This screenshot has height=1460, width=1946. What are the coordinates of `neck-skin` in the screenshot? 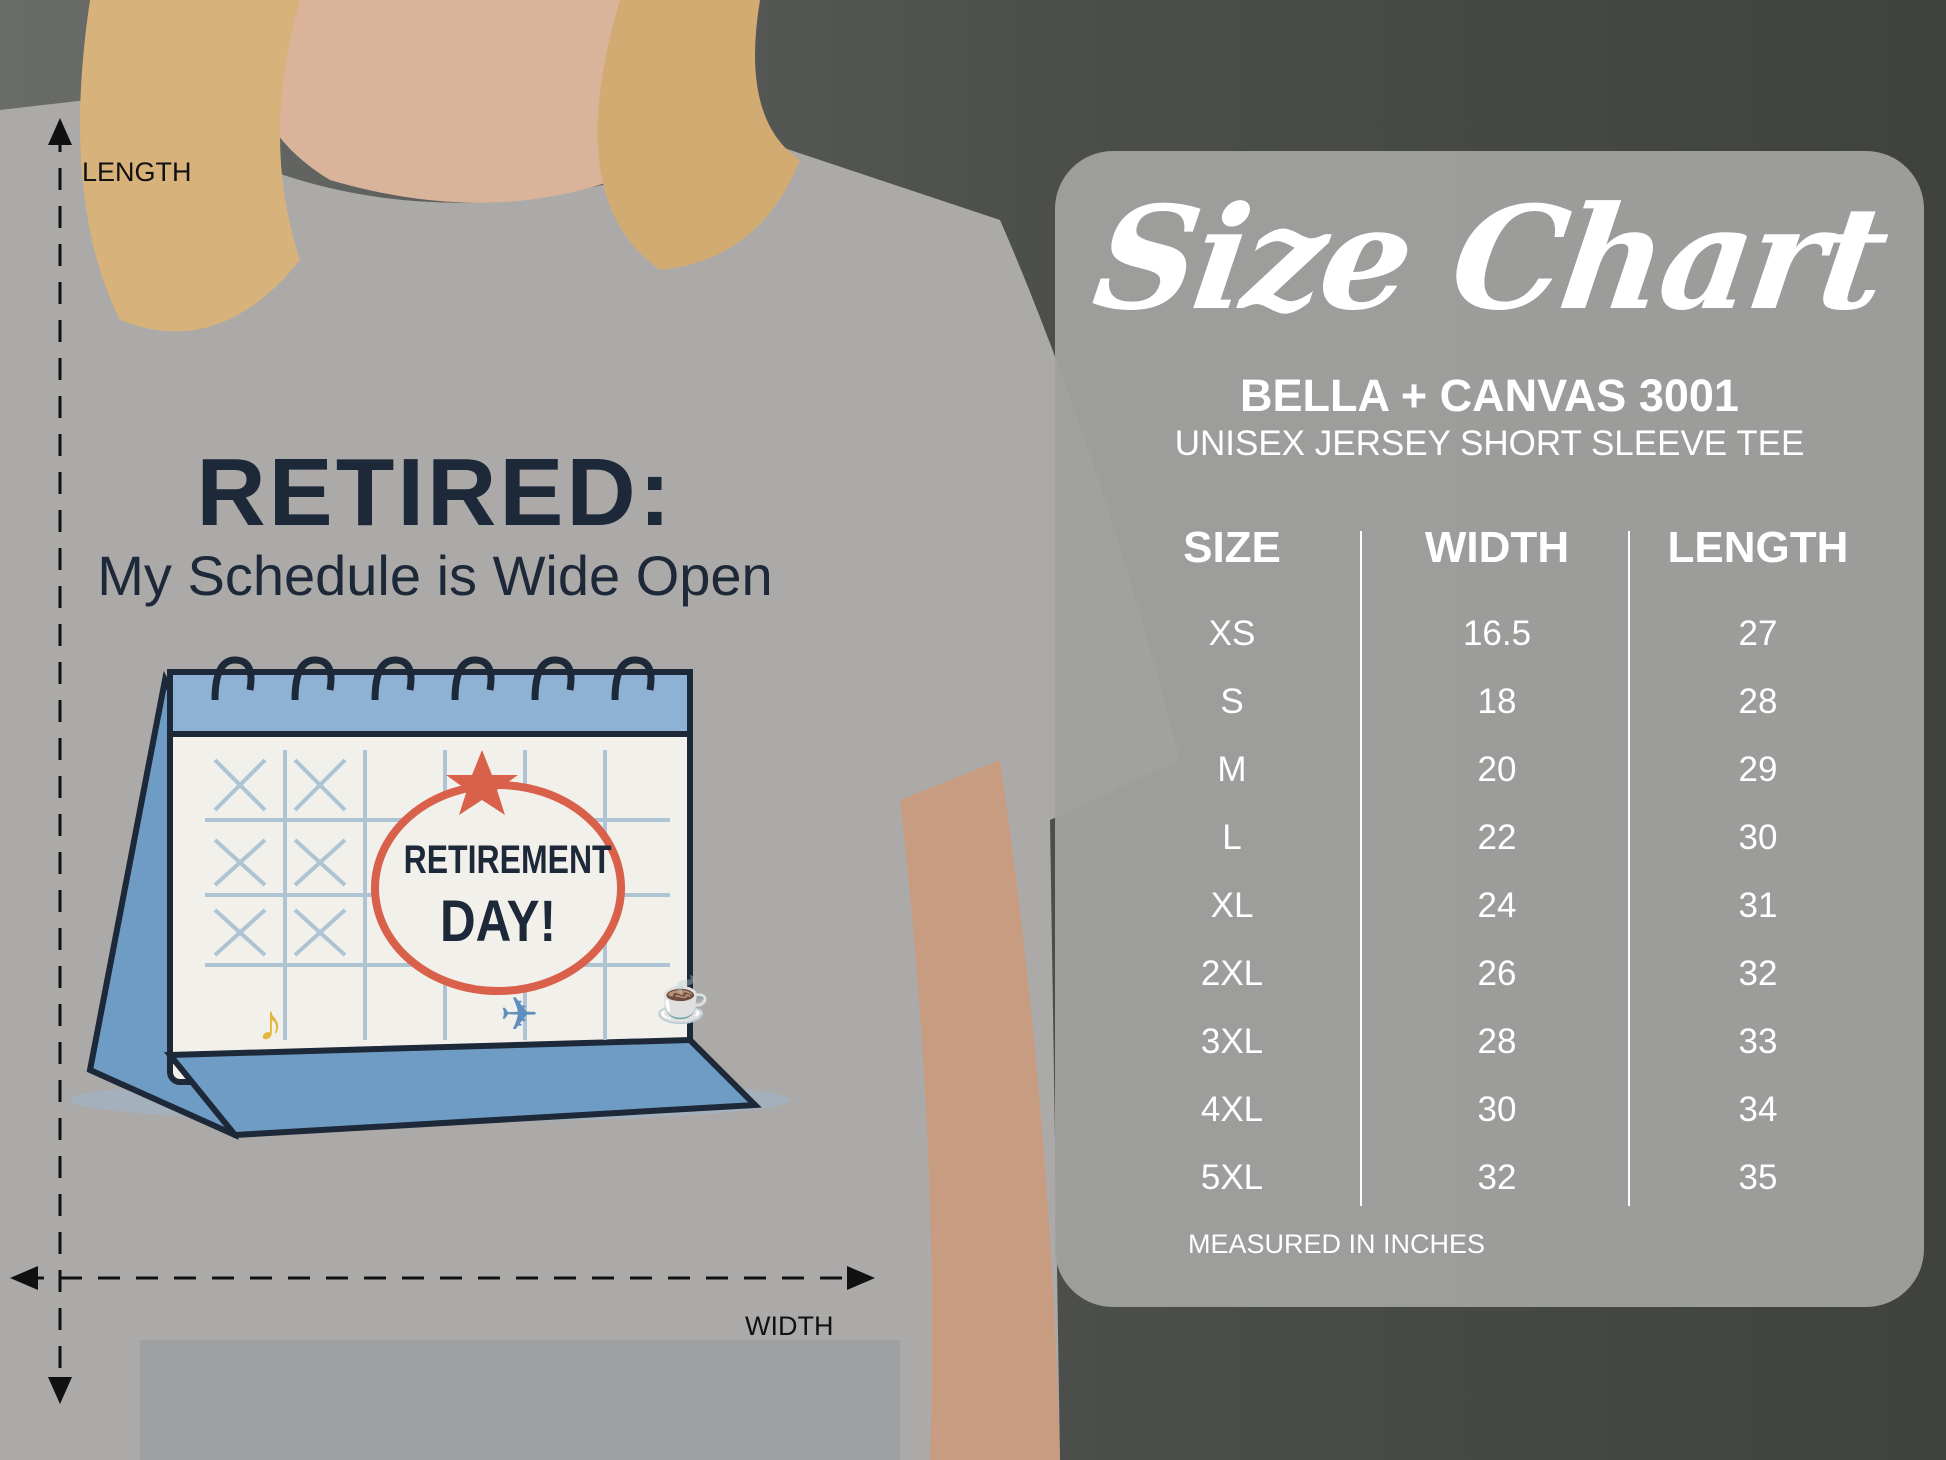 It's located at (458, 101).